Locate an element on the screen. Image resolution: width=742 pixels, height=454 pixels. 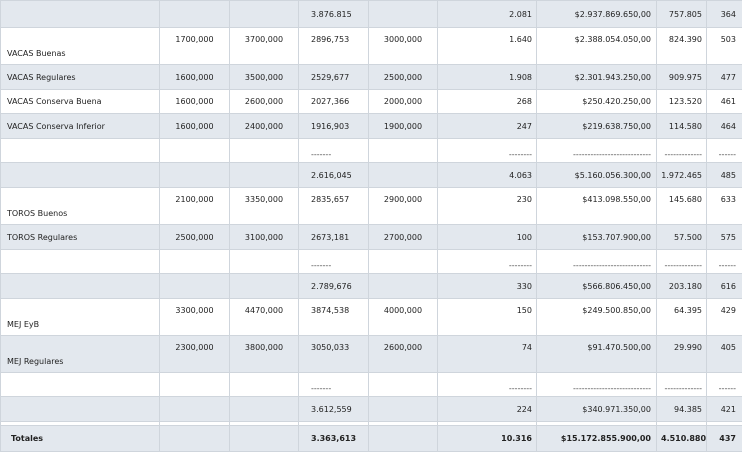
reference-cell: 3000,000 is located at coordinates (403, 46).